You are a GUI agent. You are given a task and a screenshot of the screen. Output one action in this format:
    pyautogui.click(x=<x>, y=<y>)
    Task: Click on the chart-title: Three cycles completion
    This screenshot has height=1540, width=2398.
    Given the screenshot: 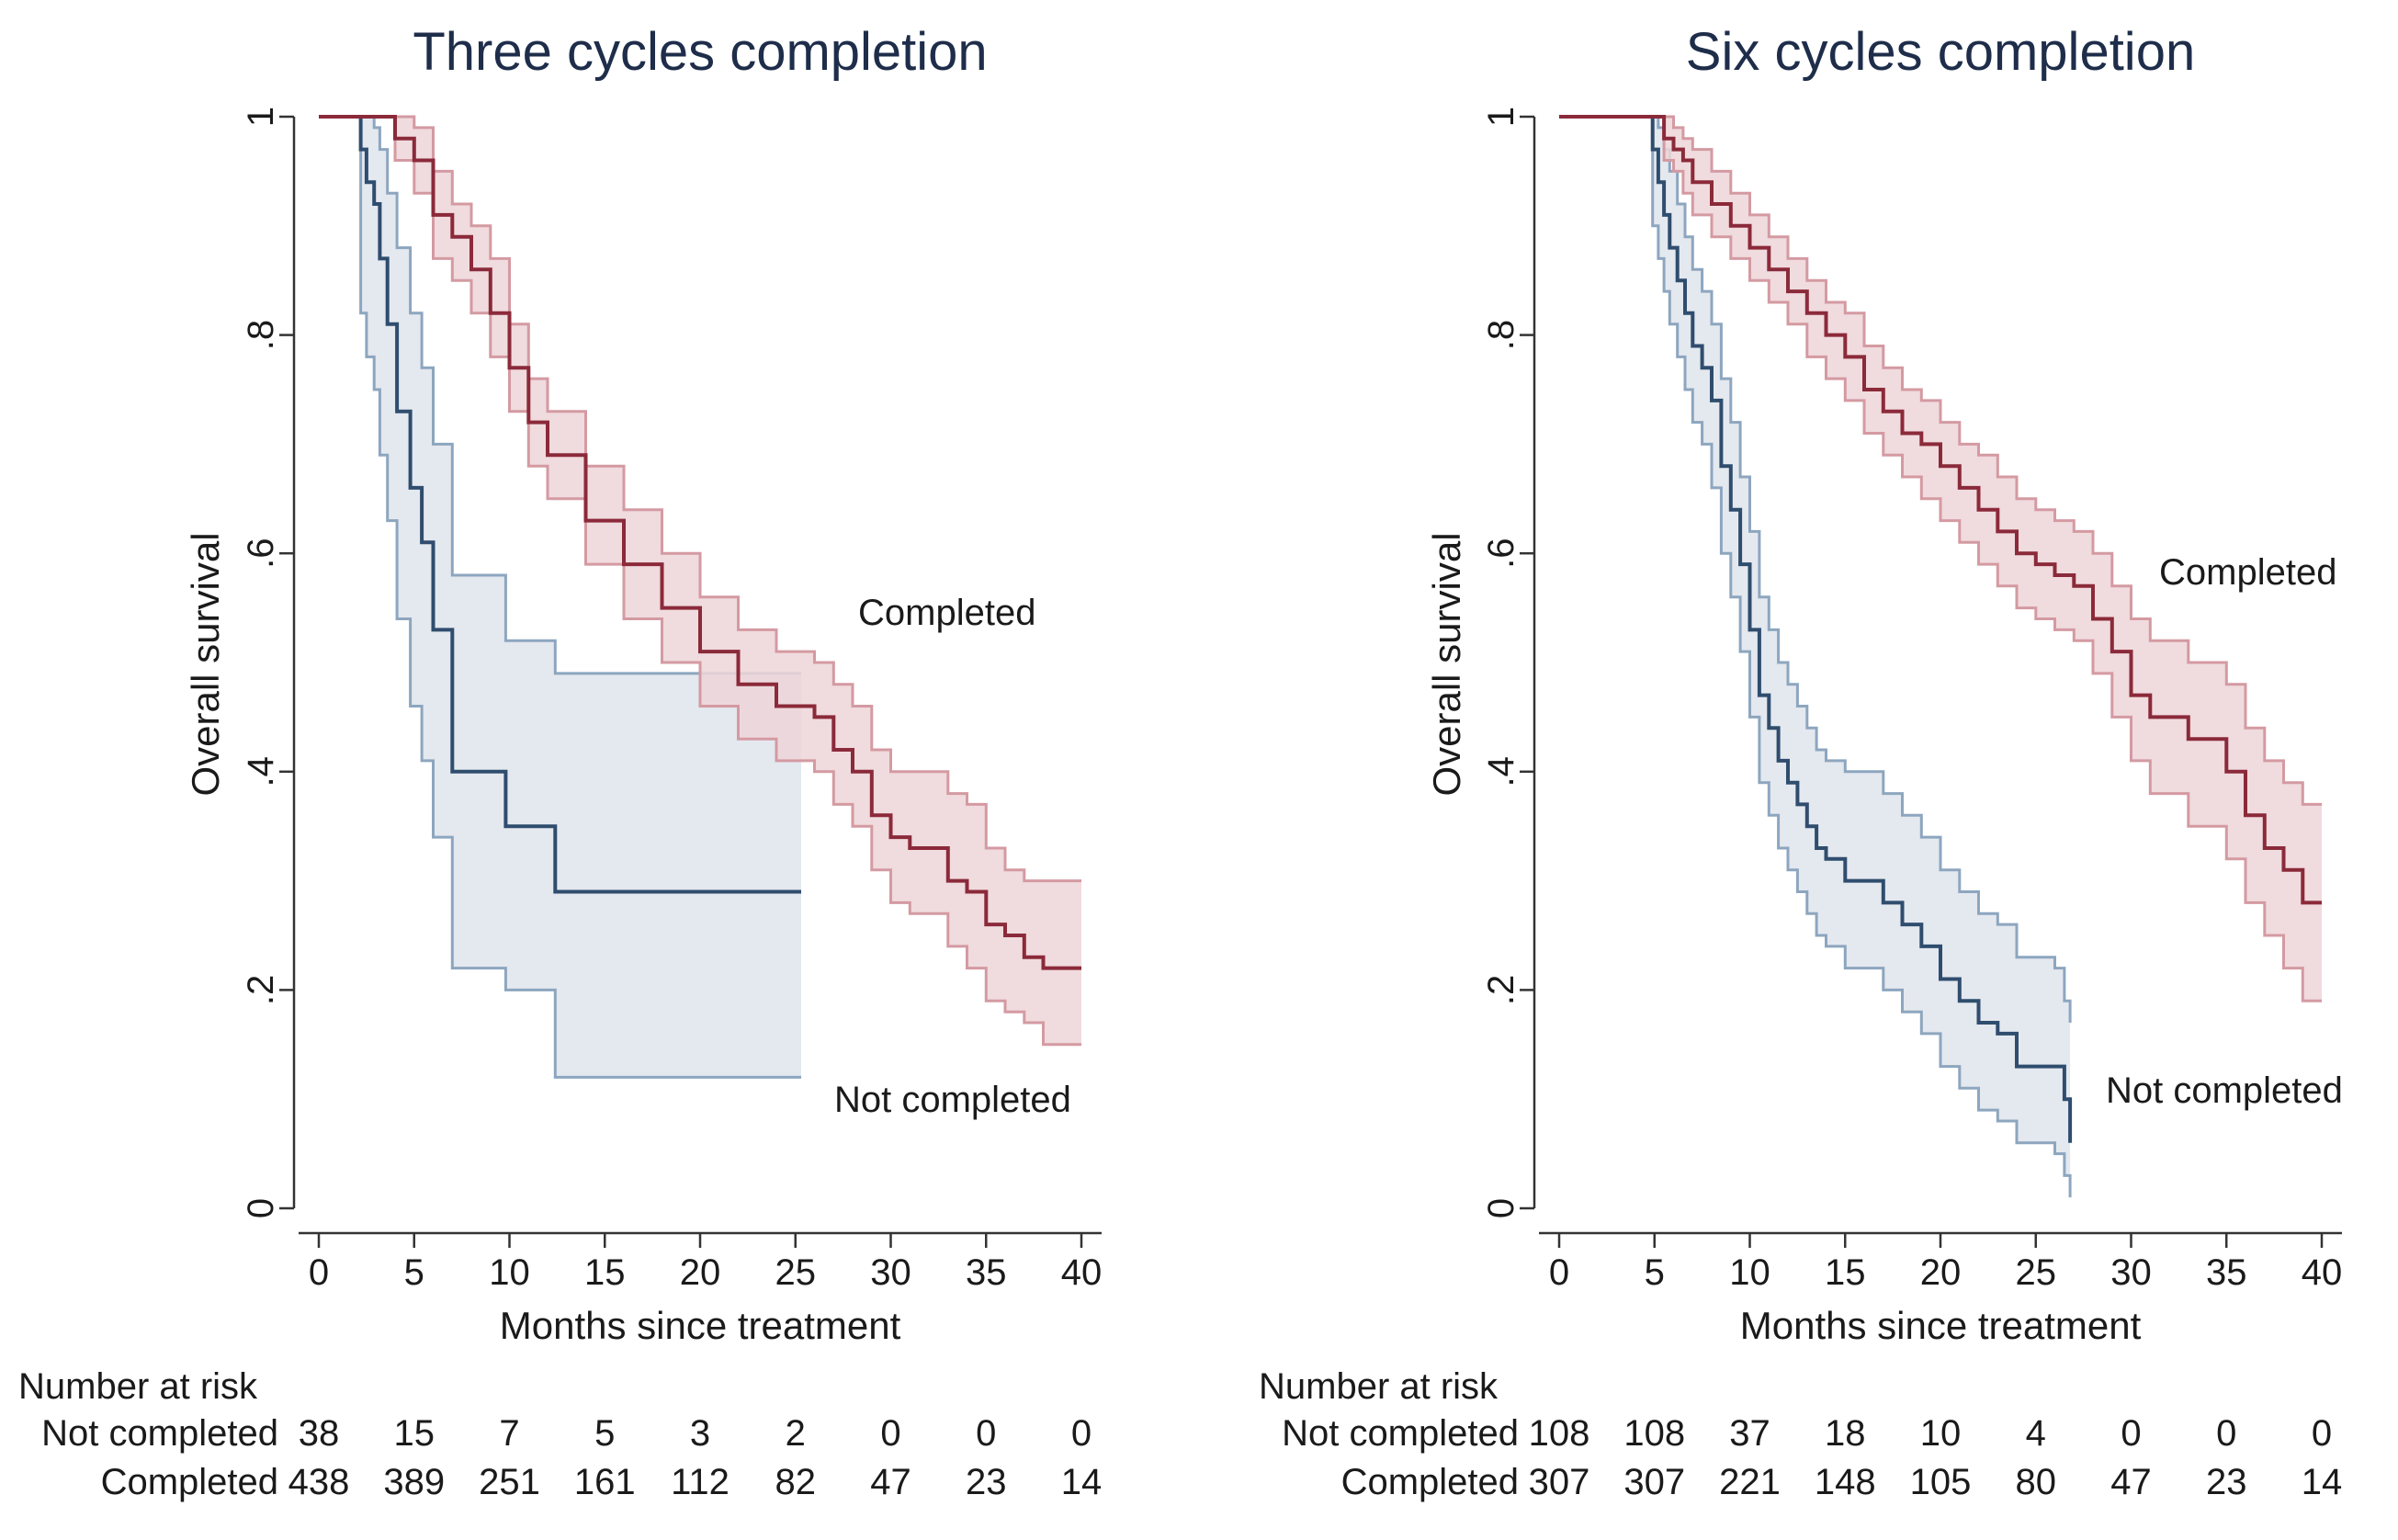 What is the action you would take?
    pyautogui.click(x=700, y=52)
    